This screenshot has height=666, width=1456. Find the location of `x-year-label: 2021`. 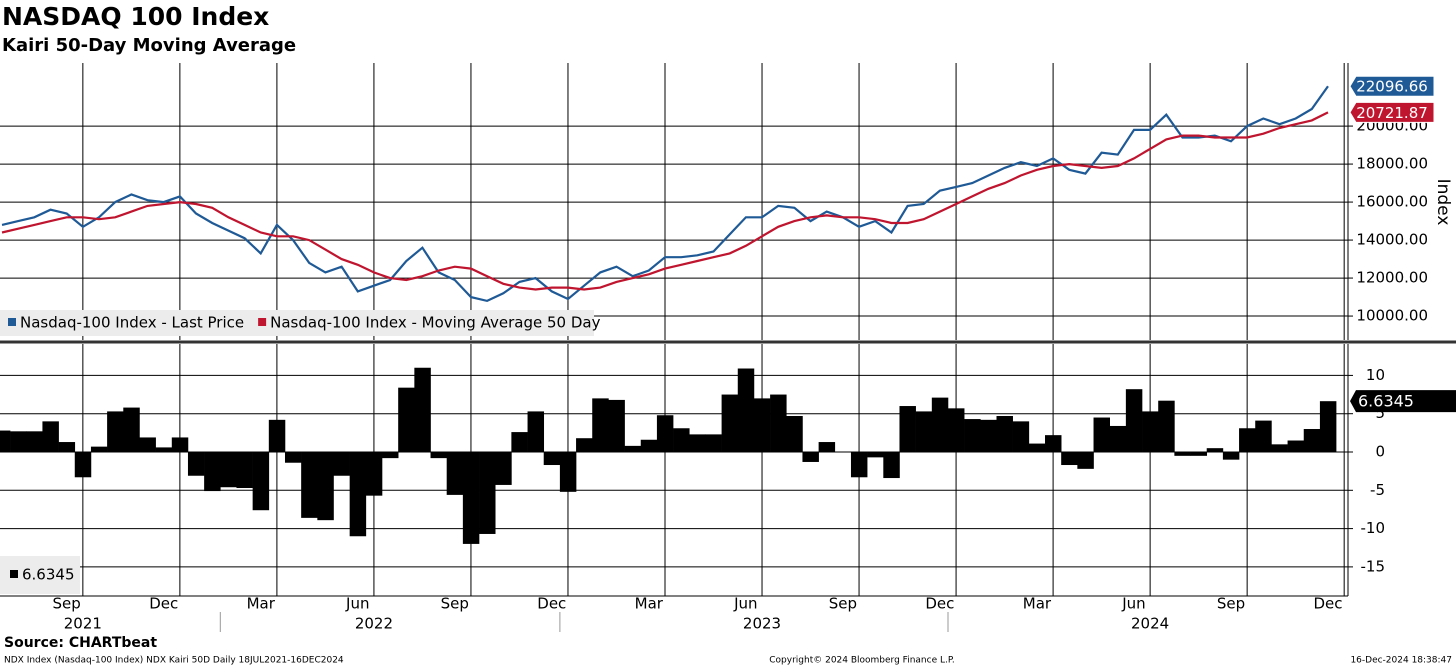

x-year-label: 2021 is located at coordinates (83, 624).